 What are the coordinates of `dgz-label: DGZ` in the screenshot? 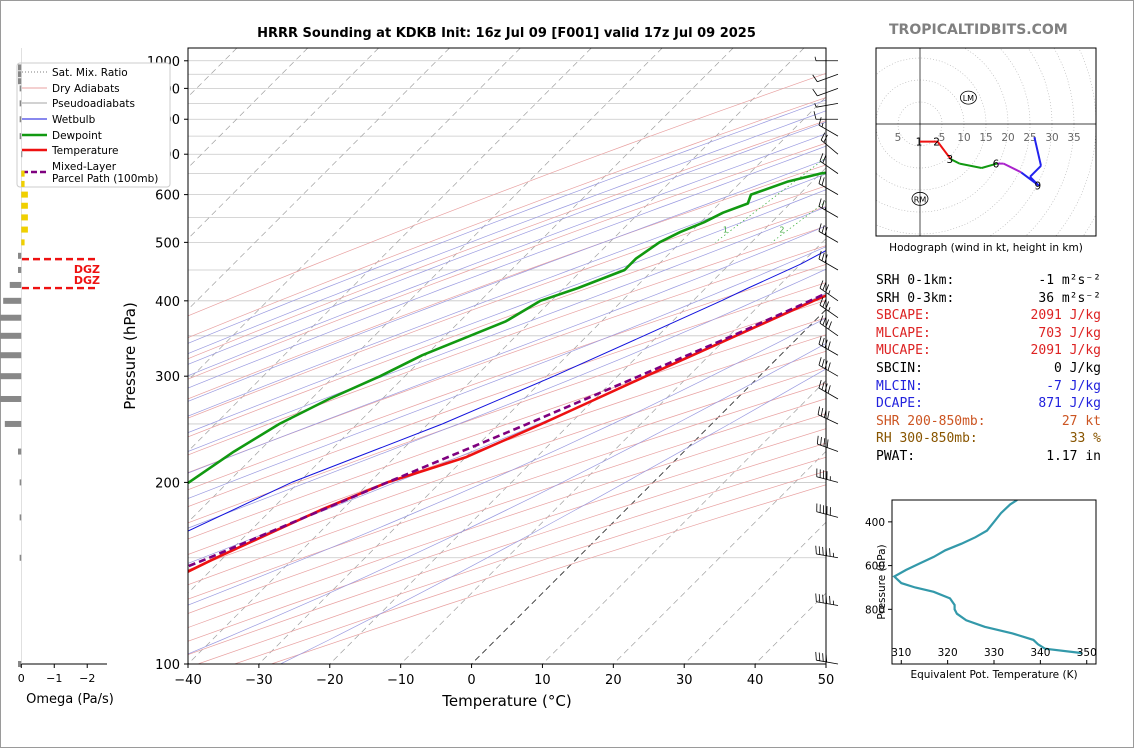 It's located at (87, 280).